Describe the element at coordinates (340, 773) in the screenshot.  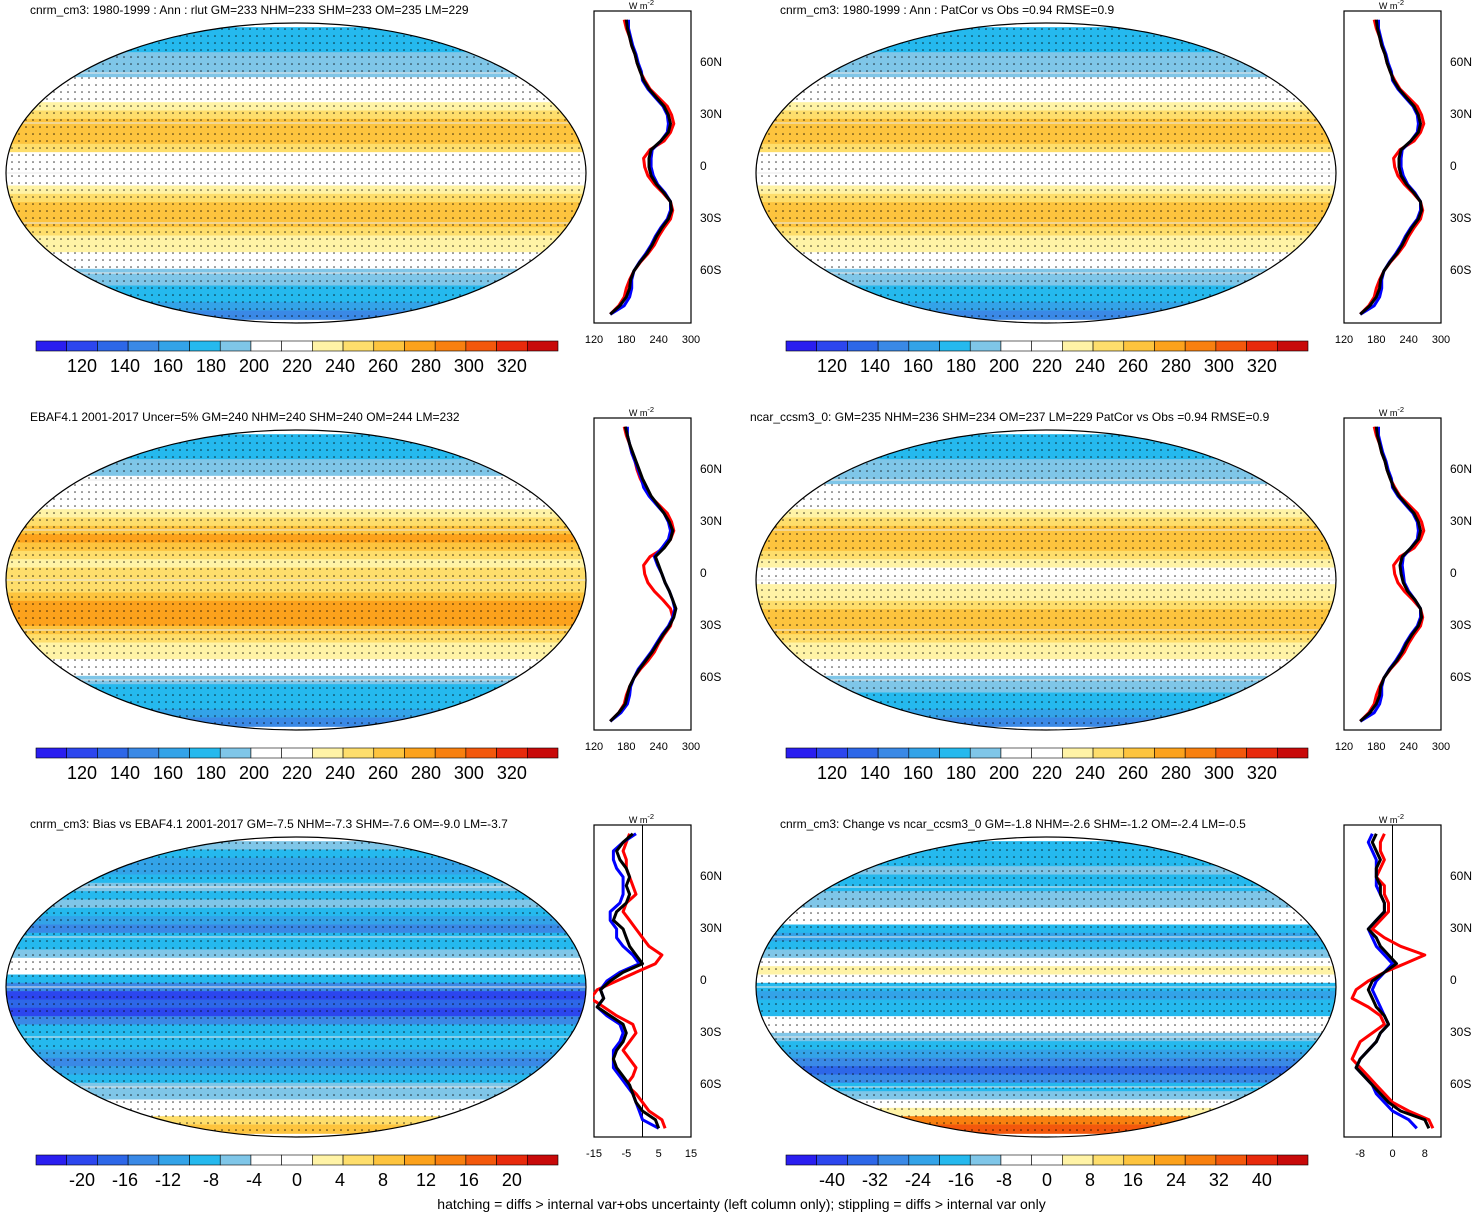
I see `colorbar-tick-label: 240` at that location.